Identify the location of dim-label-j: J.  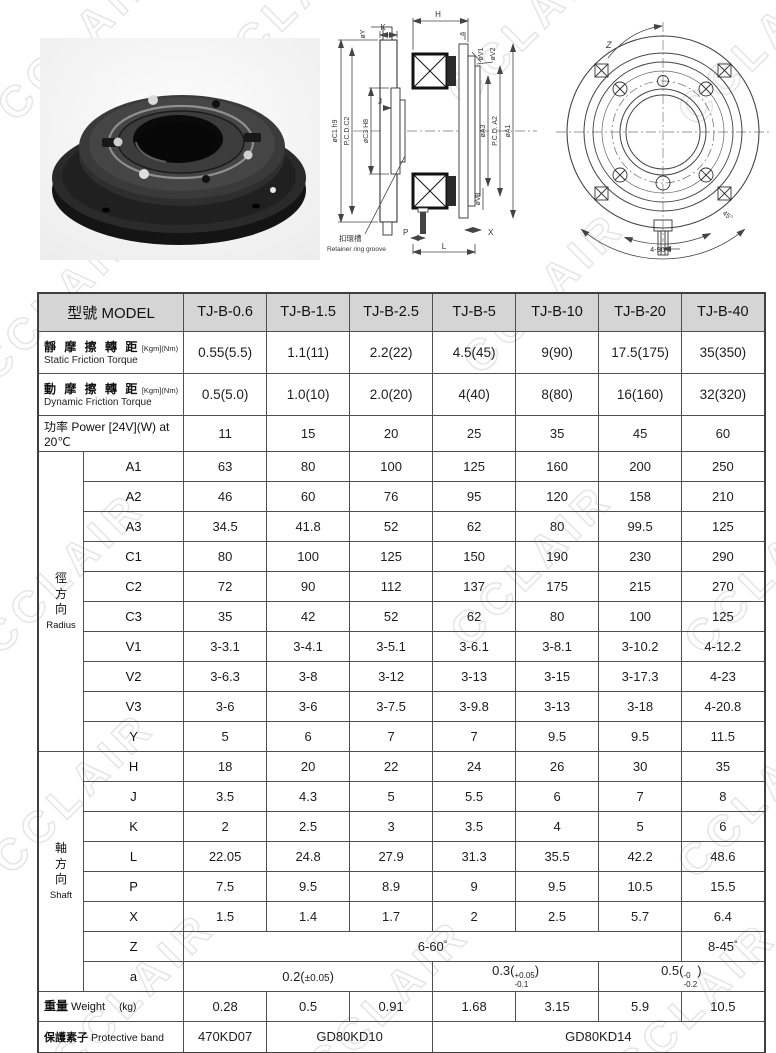
(380, 101).